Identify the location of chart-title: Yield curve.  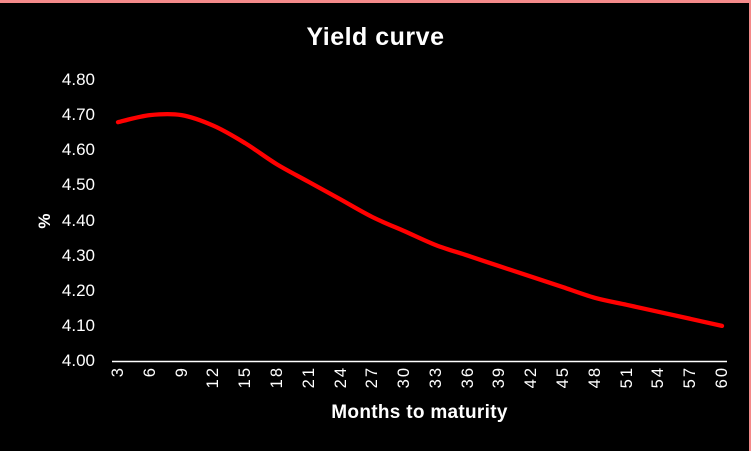
(375, 37).